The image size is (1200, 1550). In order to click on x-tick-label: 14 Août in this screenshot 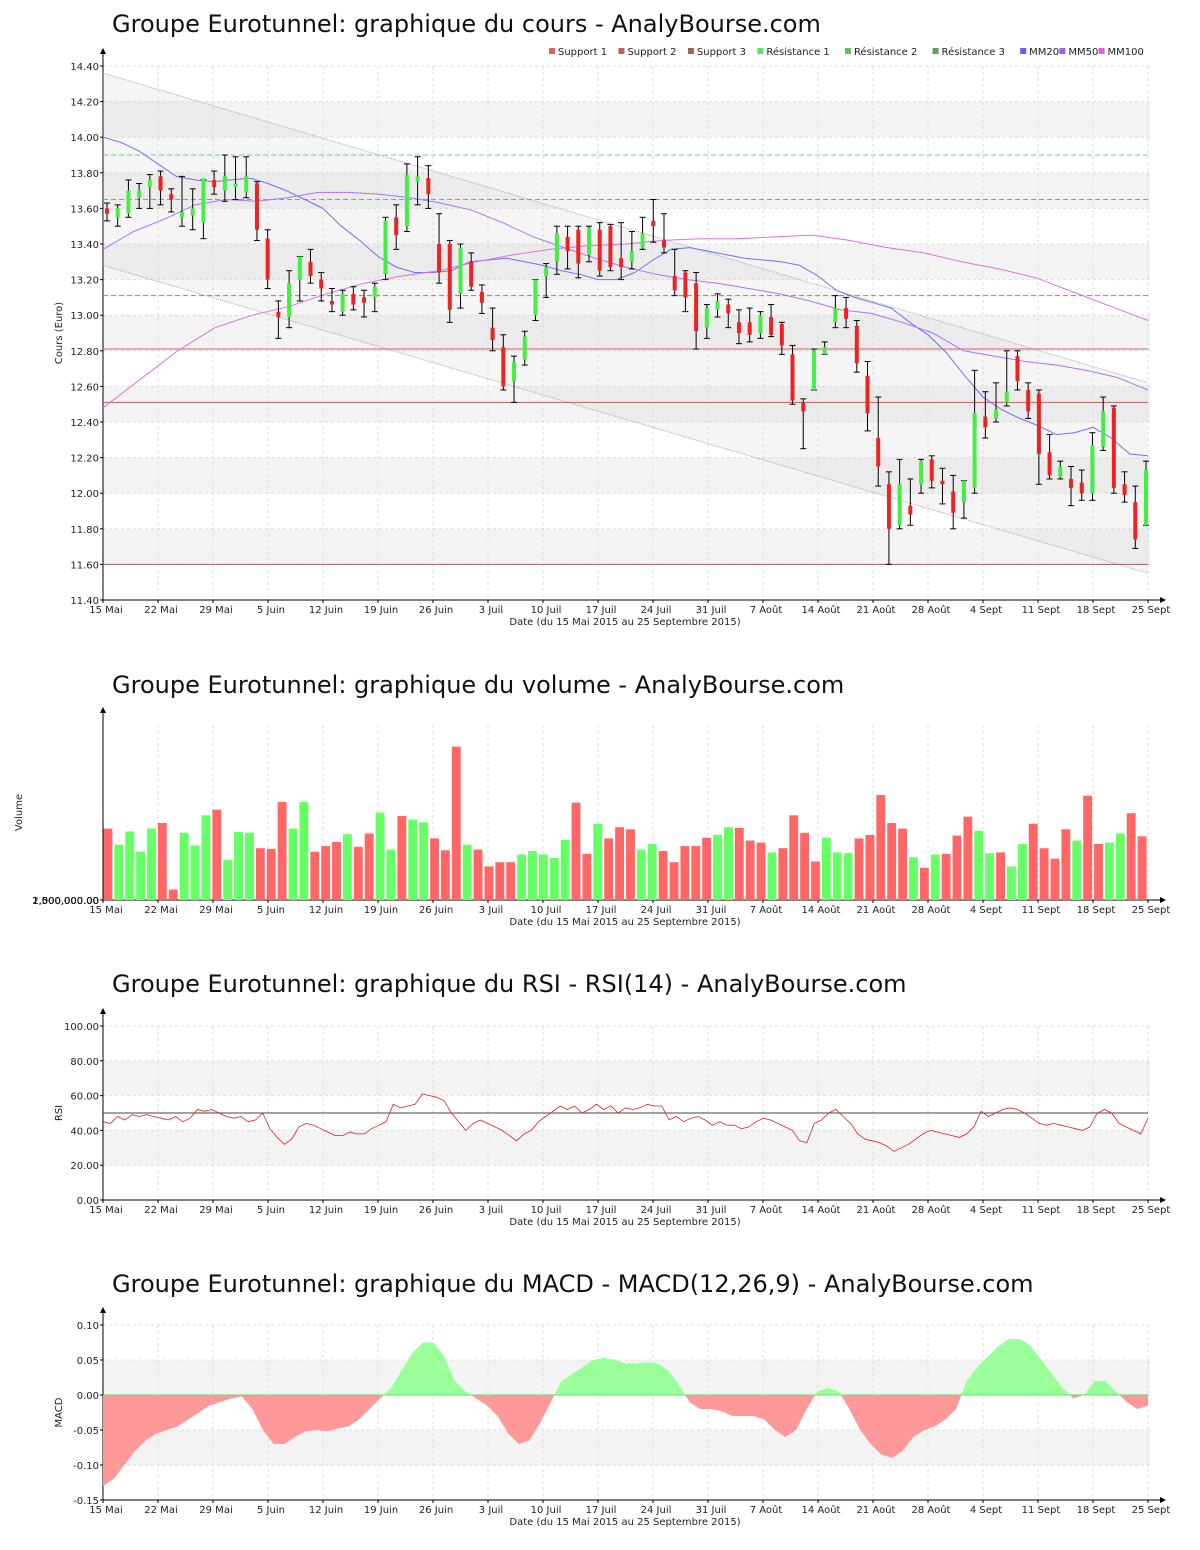, I will do `click(821, 910)`.